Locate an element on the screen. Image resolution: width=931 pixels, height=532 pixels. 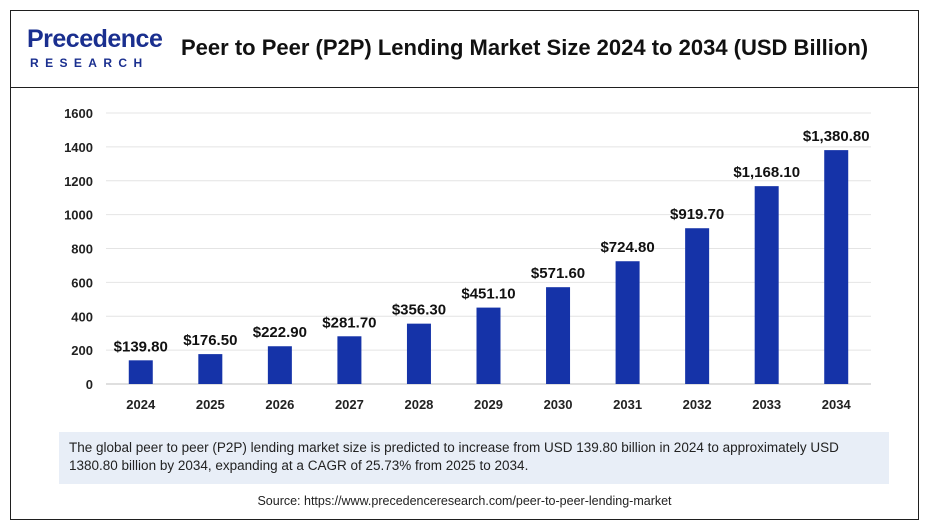
data-label: $139.80 is located at coordinates (141, 346).